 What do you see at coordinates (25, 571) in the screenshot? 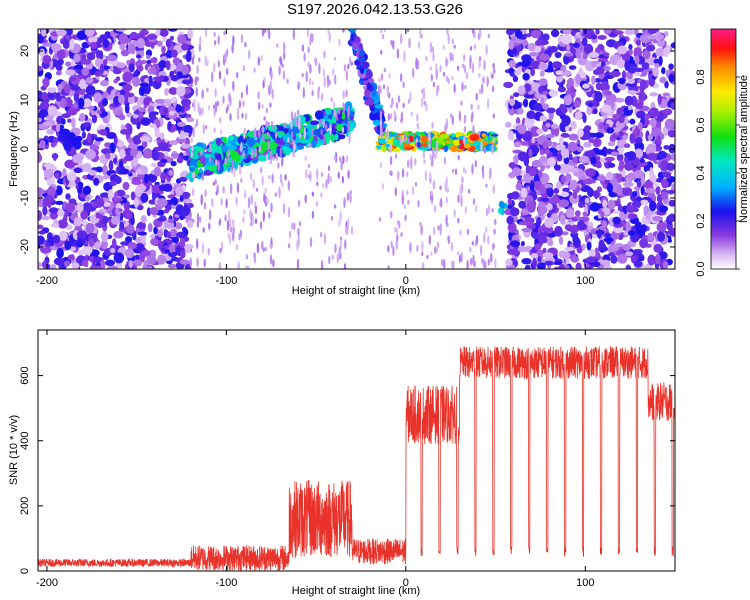
I see `snr-y-tick-label: 0` at bounding box center [25, 571].